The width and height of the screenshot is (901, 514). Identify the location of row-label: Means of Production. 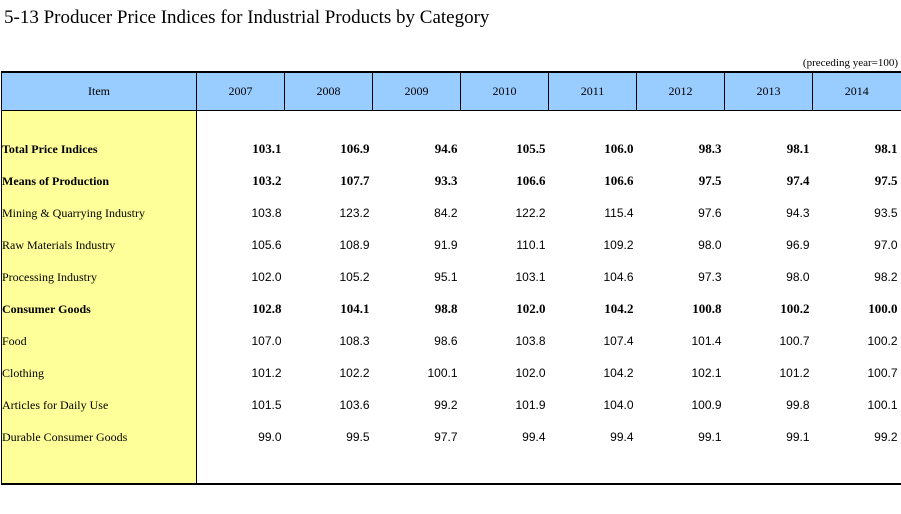
(99, 181).